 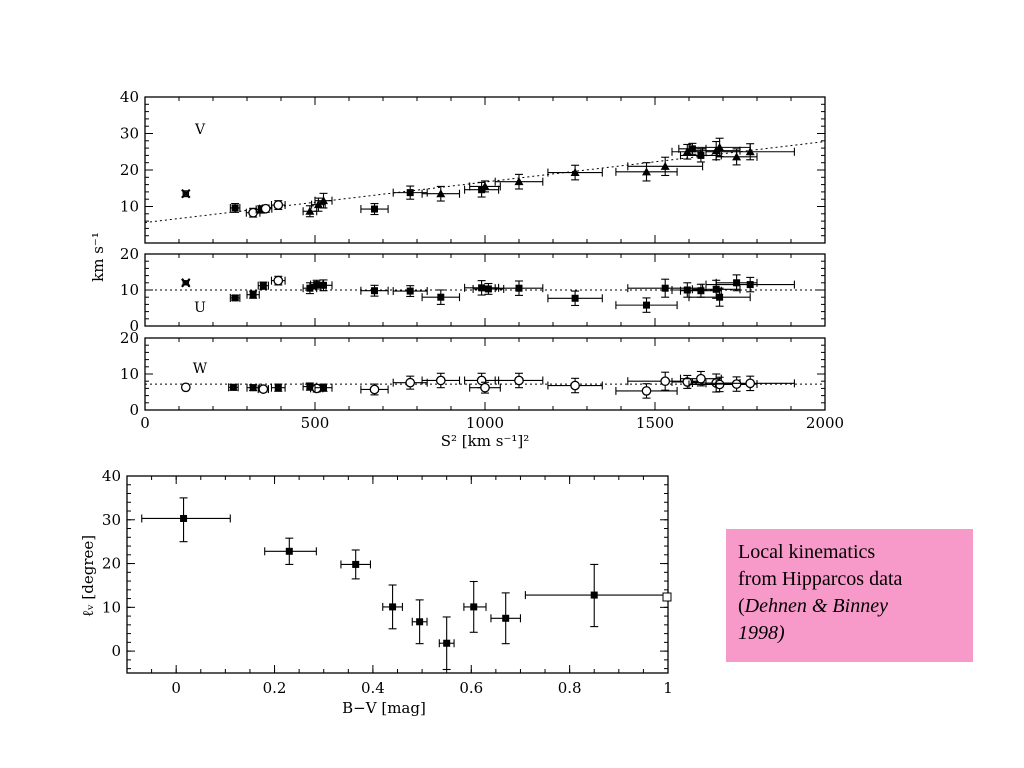 What do you see at coordinates (111, 520) in the screenshot?
I see `y-tick-label: 30` at bounding box center [111, 520].